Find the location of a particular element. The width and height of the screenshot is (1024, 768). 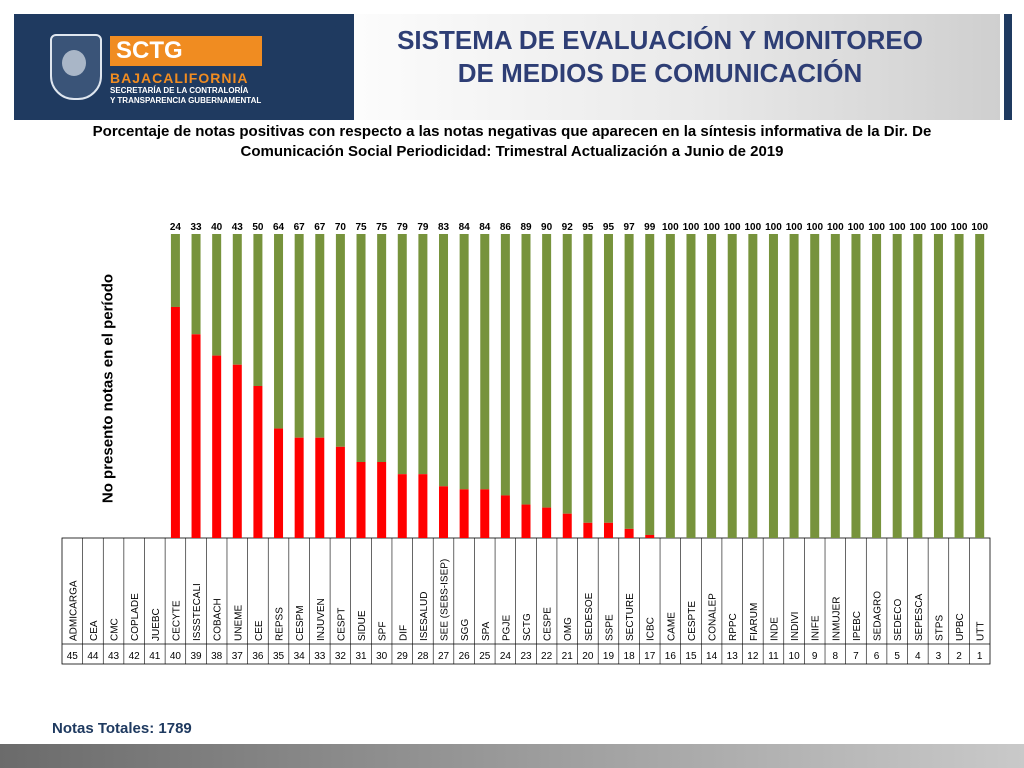

notas-totales: Notas Totales: 1789 is located at coordinates (122, 728).